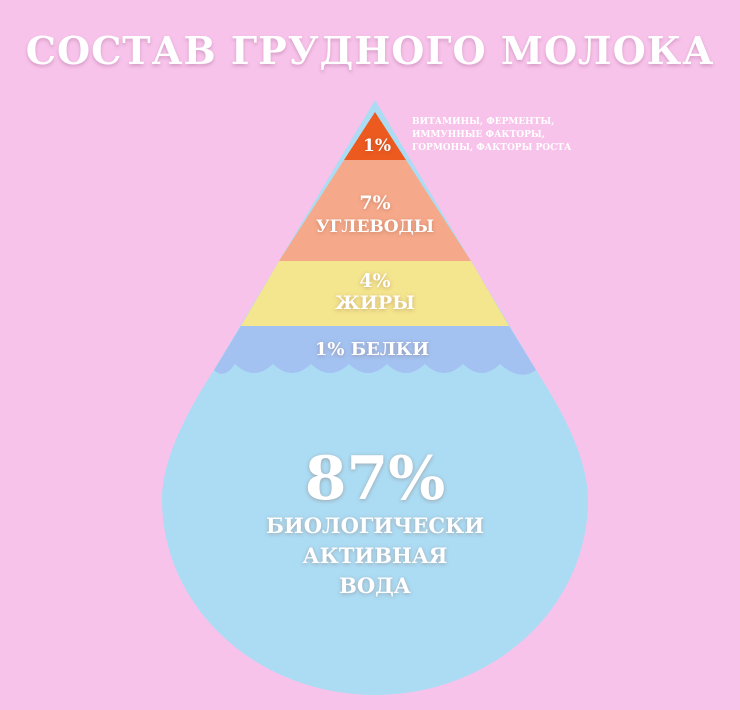 This screenshot has height=710, width=740. What do you see at coordinates (375, 525) in the screenshot?
I see `water-label-line-1: БИОЛОГИЧЕСКИ` at bounding box center [375, 525].